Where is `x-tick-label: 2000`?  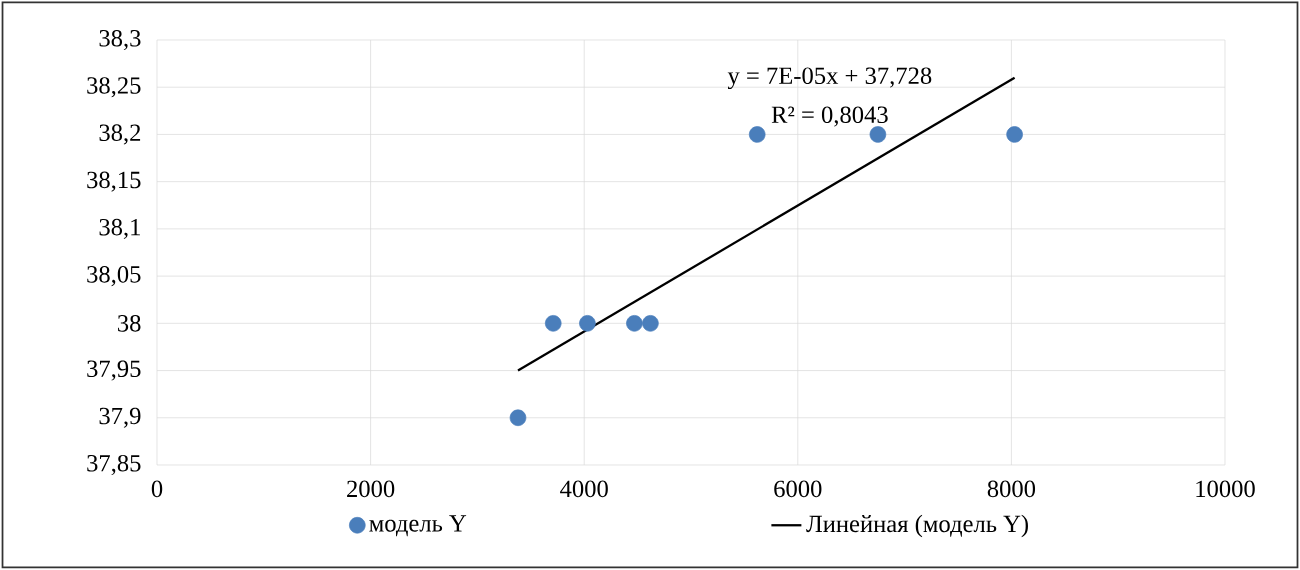
x-tick-label: 2000 is located at coordinates (371, 489).